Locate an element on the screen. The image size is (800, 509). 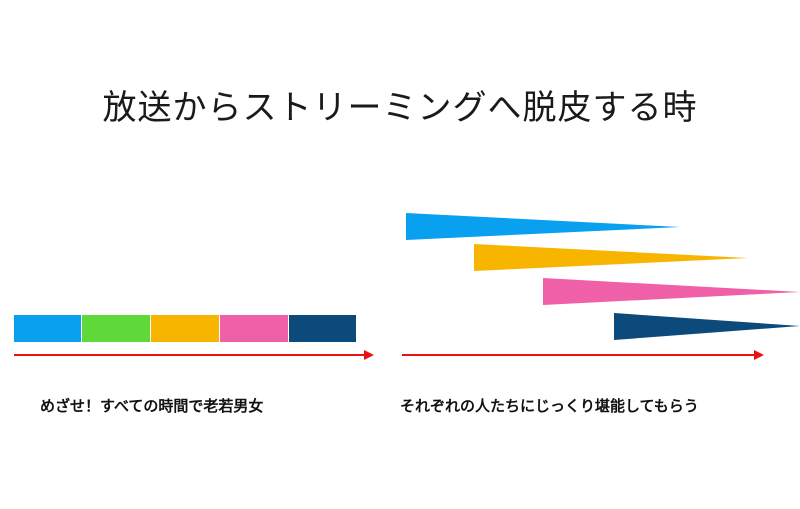
slide-title: 放送からストリーミングへ脱皮する時 is located at coordinates (400, 108).